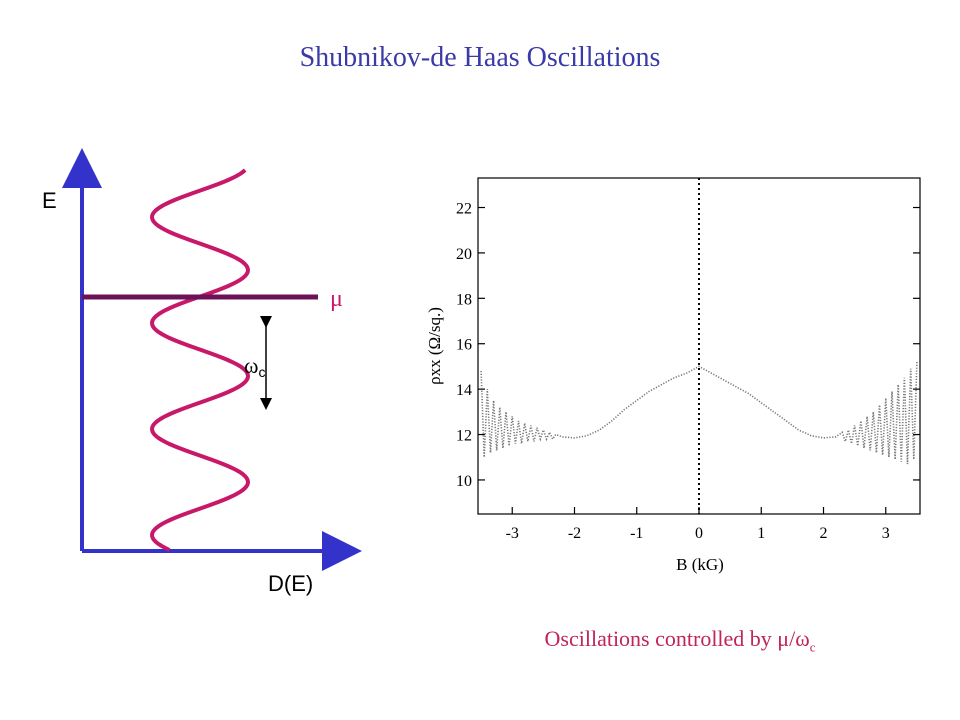  What do you see at coordinates (636, 533) in the screenshot?
I see `x-tick-label: -1` at bounding box center [636, 533].